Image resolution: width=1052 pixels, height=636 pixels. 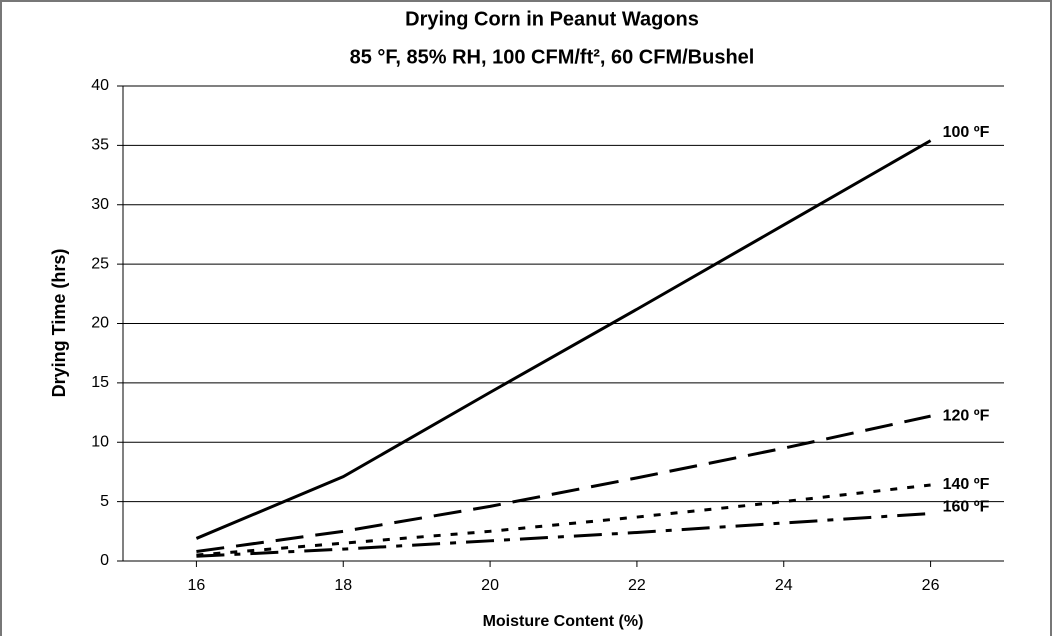 What do you see at coordinates (59, 323) in the screenshot?
I see `y-axis-label: Drying Time (hrs)` at bounding box center [59, 323].